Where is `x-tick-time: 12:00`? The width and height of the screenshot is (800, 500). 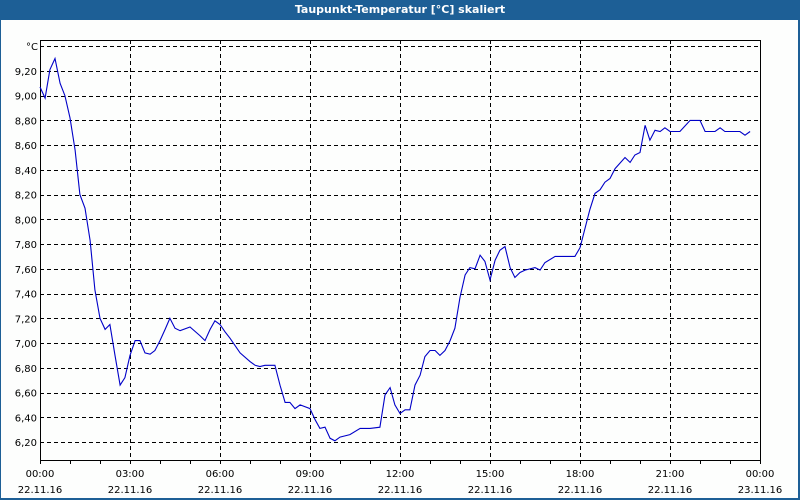 x-tick-time: 12:00 is located at coordinates (400, 474).